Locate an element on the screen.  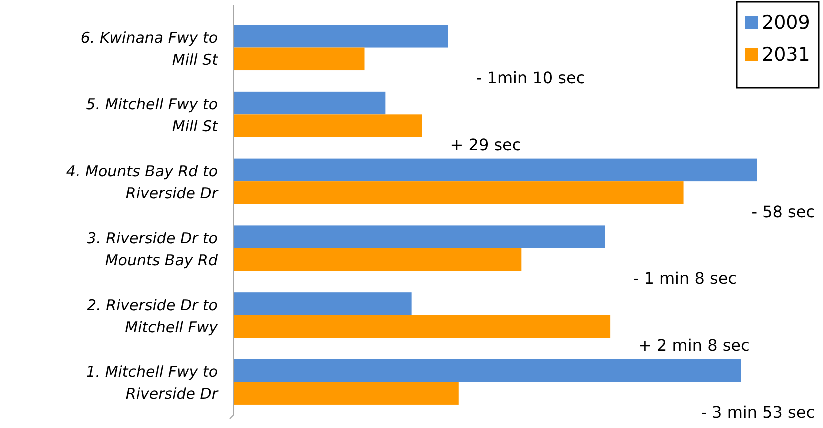
y-tick-label: 2. Riverside Dr to Mitchell Fwy is located at coordinates (153, 316).